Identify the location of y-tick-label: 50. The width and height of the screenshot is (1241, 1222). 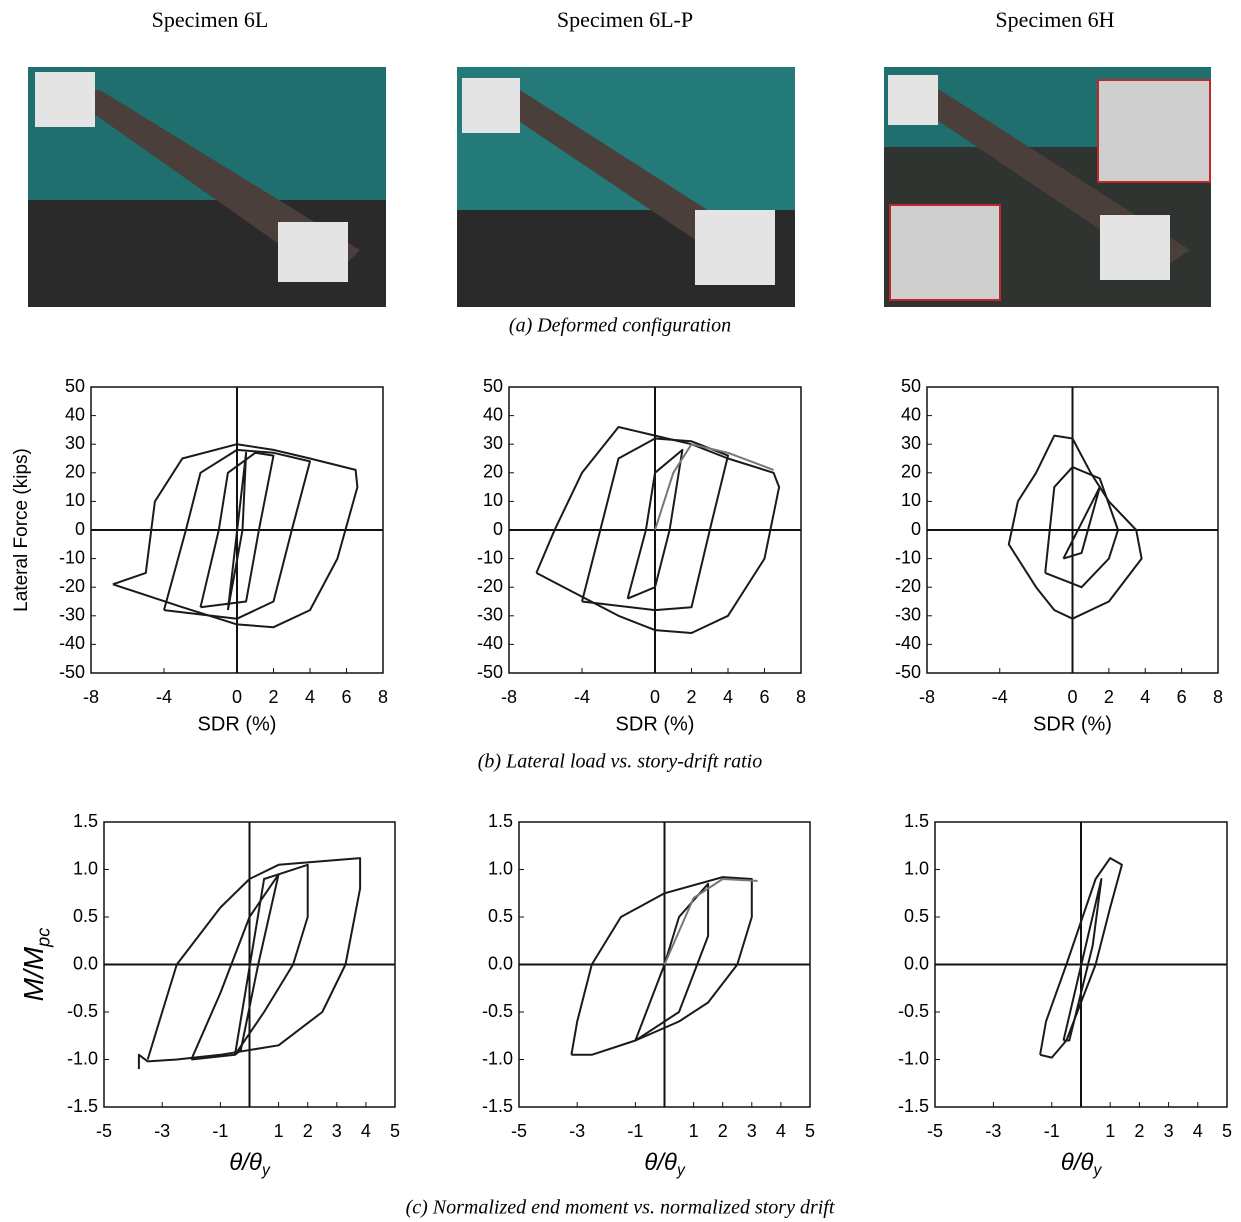
(75, 386).